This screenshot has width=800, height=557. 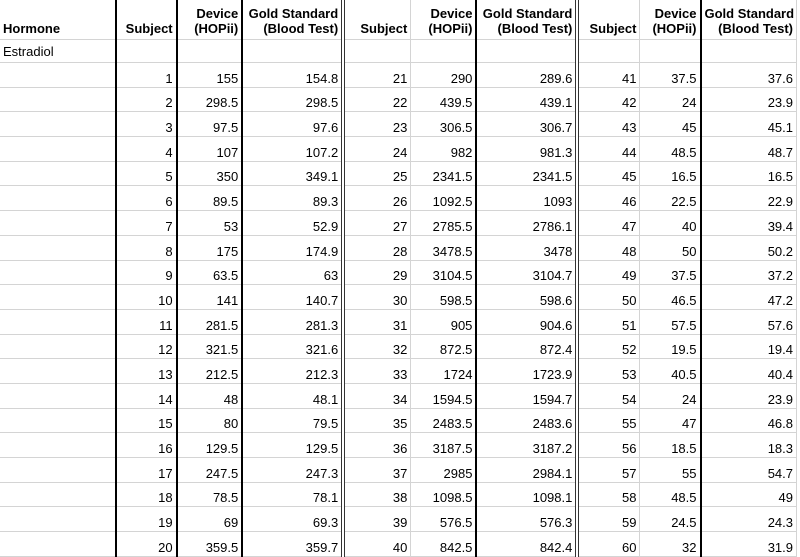 I want to click on device-cell: 48, so click(x=210, y=396).